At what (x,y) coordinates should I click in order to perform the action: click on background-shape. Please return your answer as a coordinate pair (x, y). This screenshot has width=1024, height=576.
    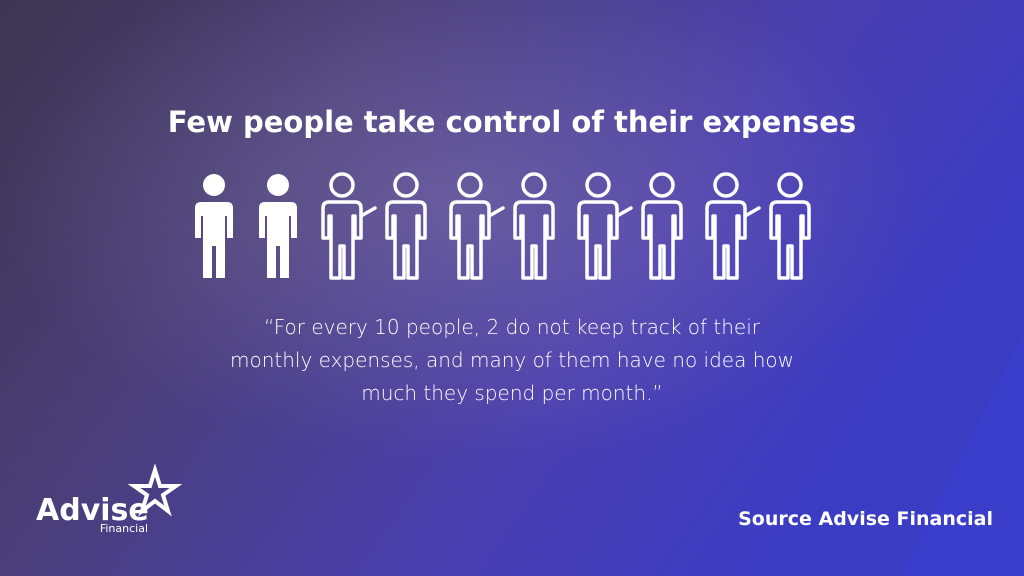
    Looking at the image, I should click on (962, 453).